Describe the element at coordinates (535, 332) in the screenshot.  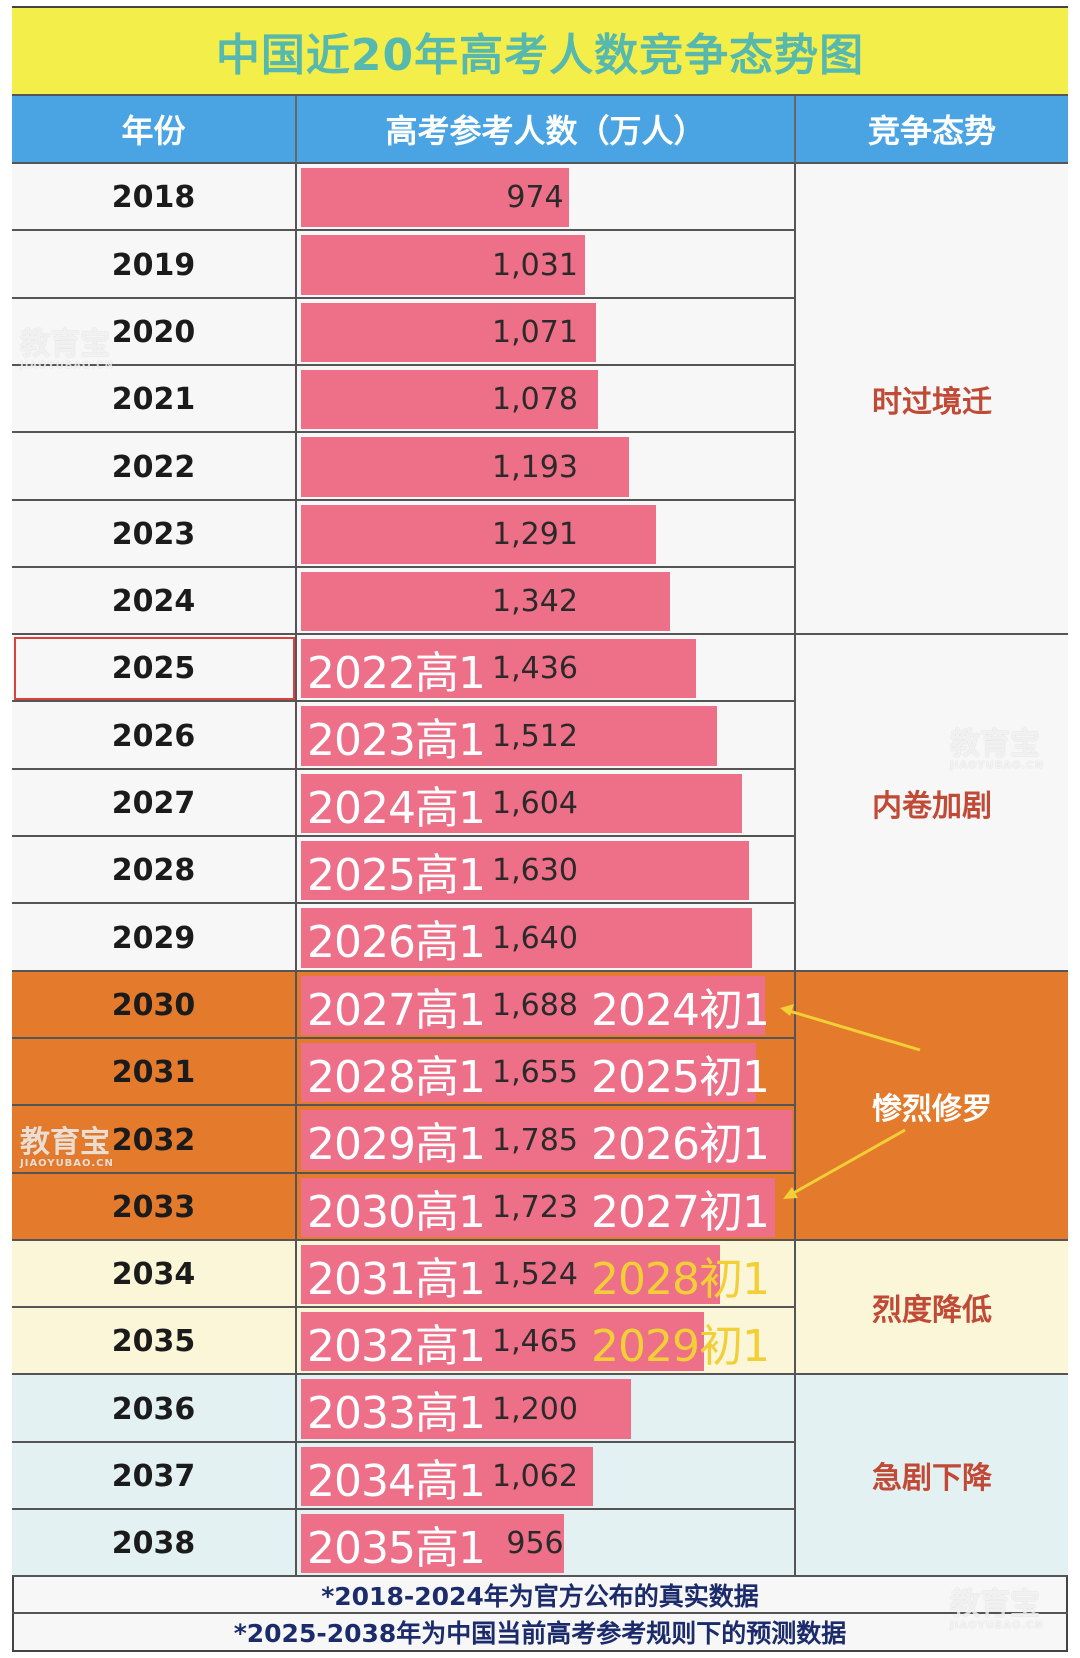
I see `data-label: 1,071` at that location.